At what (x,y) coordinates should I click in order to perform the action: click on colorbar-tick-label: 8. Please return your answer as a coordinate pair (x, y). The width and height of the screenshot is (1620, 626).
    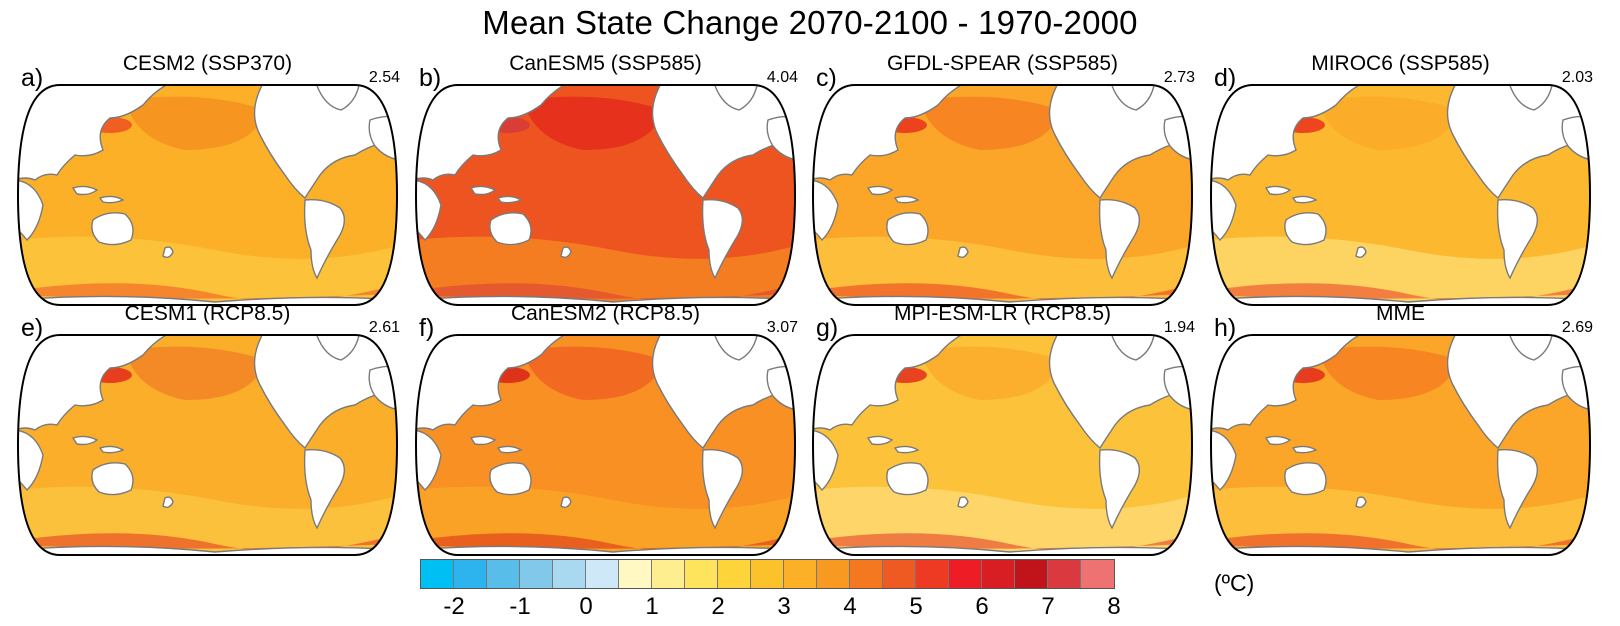
    Looking at the image, I should click on (1114, 606).